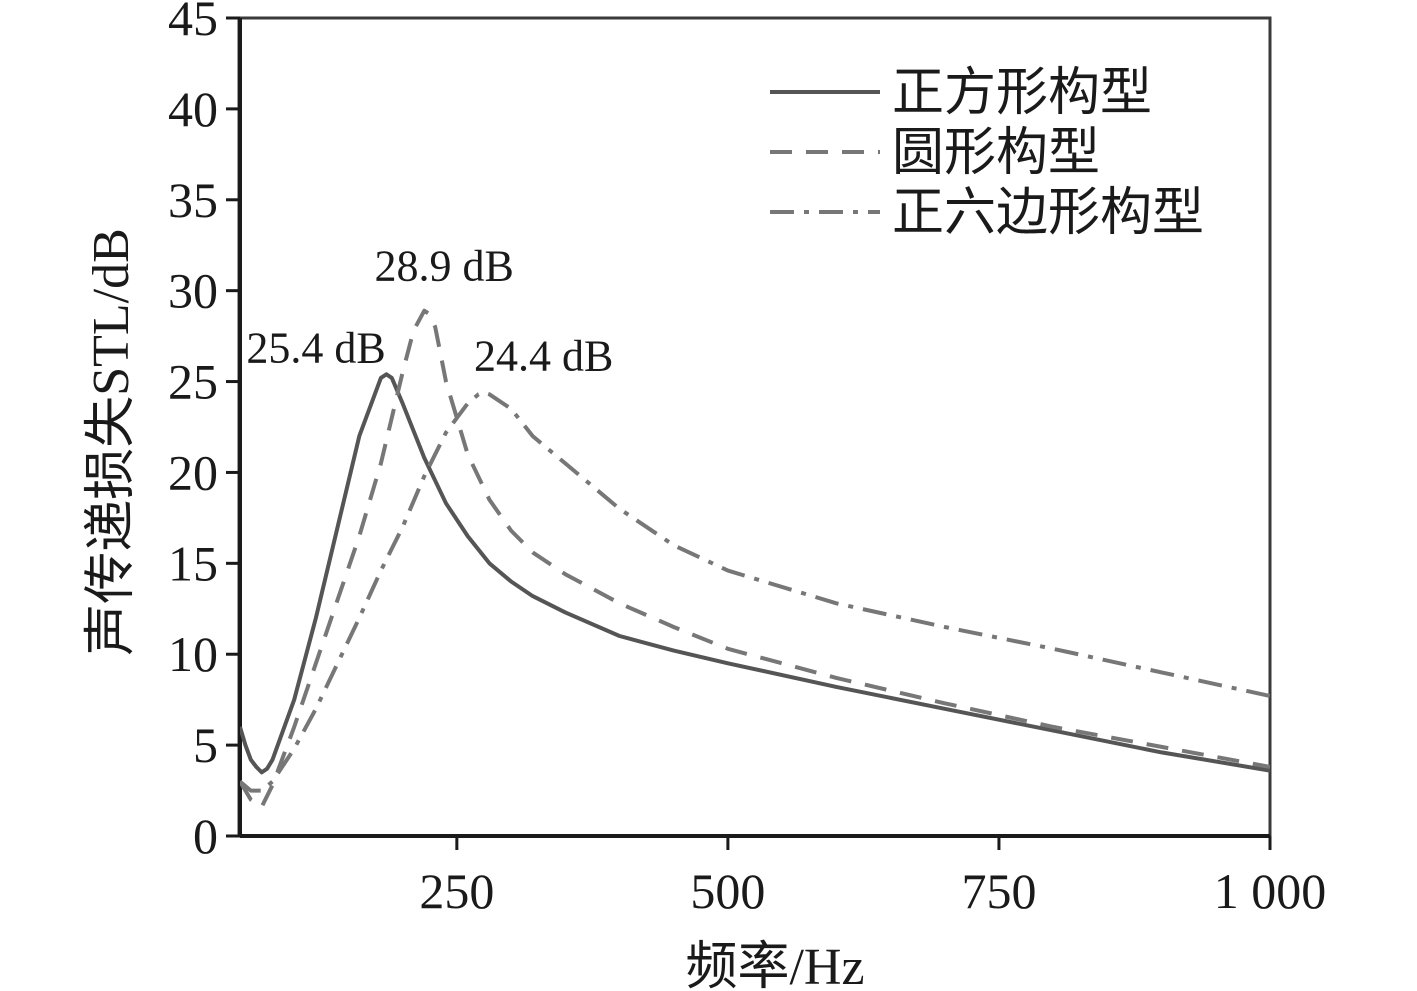 Image resolution: width=1417 pixels, height=991 pixels. Describe the element at coordinates (193, 200) in the screenshot. I see `y-tick-label: 35` at that location.